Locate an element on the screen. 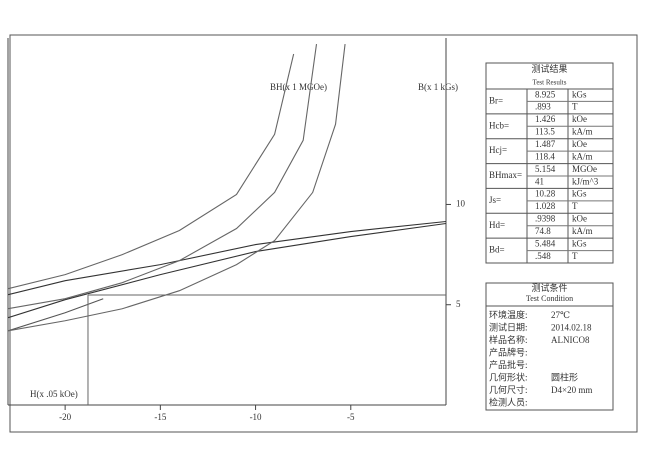 Image resolution: width=650 pixels, height=467 pixels. conditions-title: 测试条件 is located at coordinates (549, 287).